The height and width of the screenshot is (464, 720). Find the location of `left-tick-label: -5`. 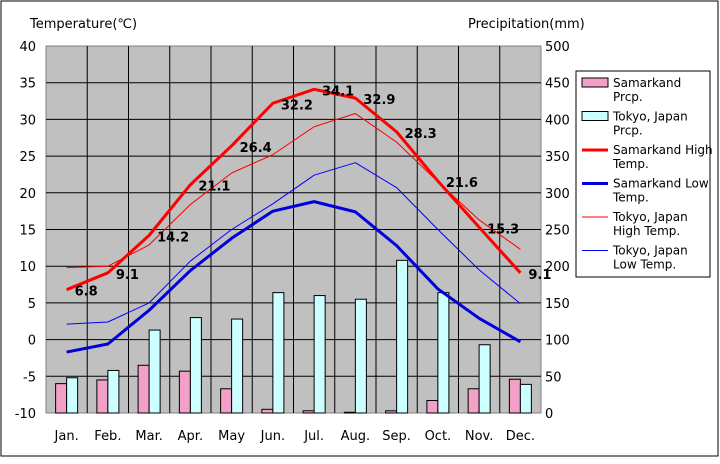

left-tick-label: -5 is located at coordinates (29, 377).